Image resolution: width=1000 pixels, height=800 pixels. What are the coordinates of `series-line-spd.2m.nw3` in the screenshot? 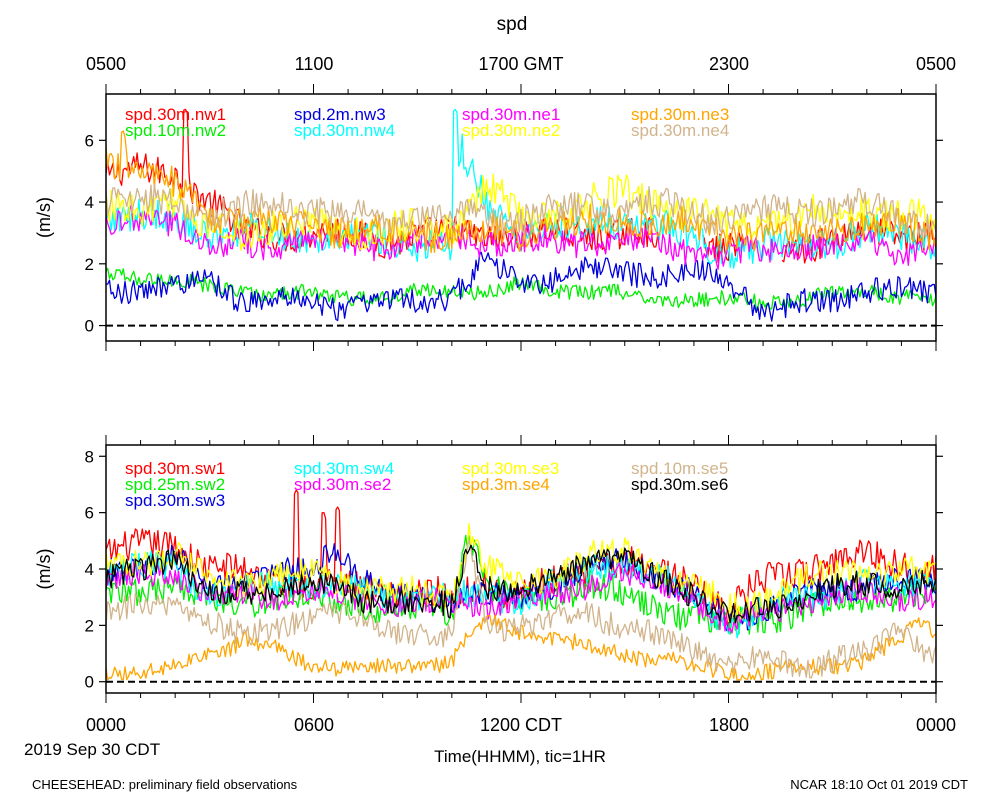 It's located at (521, 286).